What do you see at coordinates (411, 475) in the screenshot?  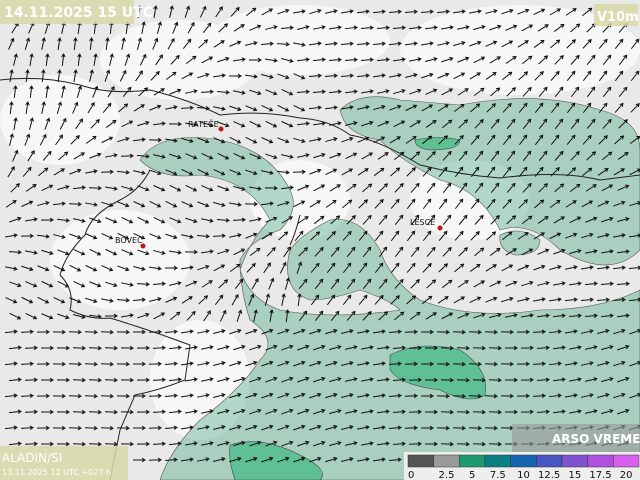 I see `colorbar-label: 0` at bounding box center [411, 475].